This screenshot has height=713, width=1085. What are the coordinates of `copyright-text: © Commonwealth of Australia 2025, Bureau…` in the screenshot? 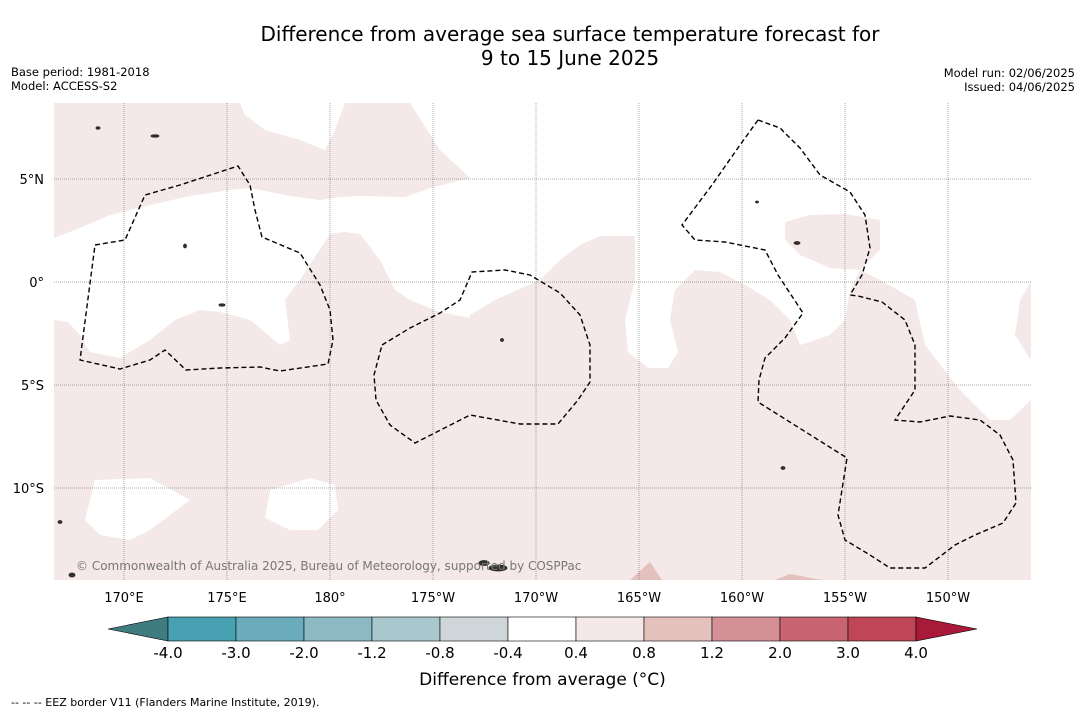 It's located at (328, 566).